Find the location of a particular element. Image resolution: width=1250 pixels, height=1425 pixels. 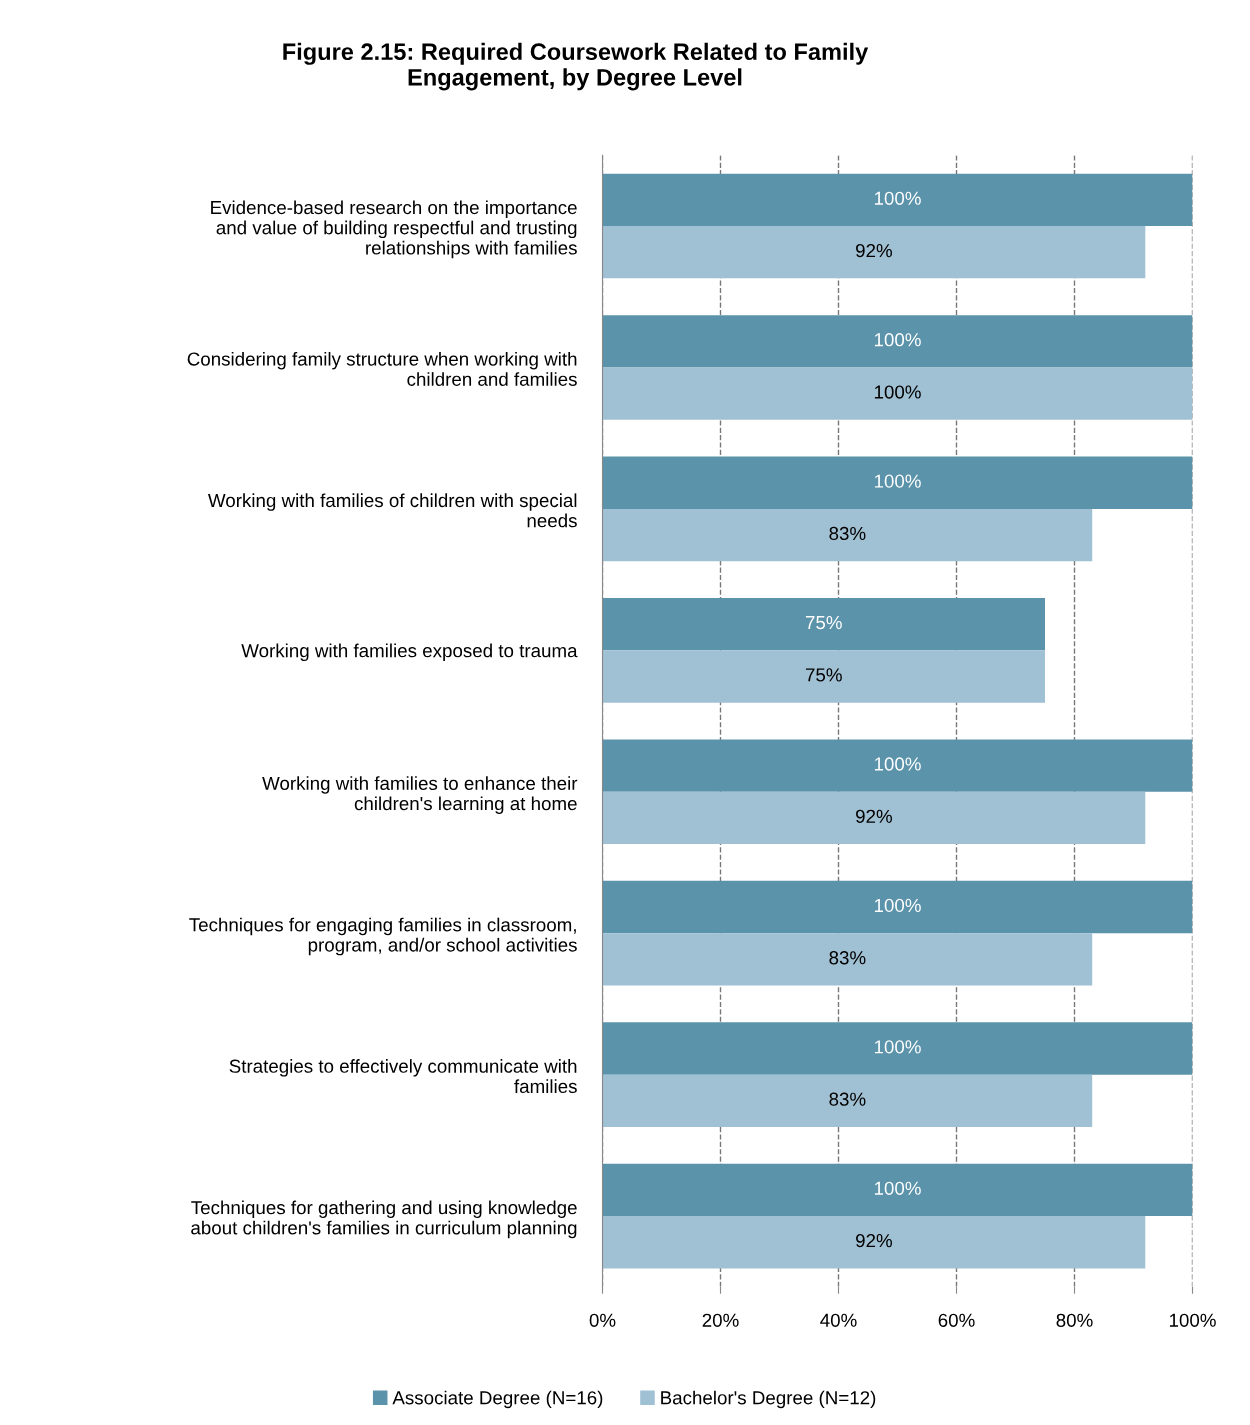

y-tick-label: Working with families exposed to trauma is located at coordinates (409, 652).